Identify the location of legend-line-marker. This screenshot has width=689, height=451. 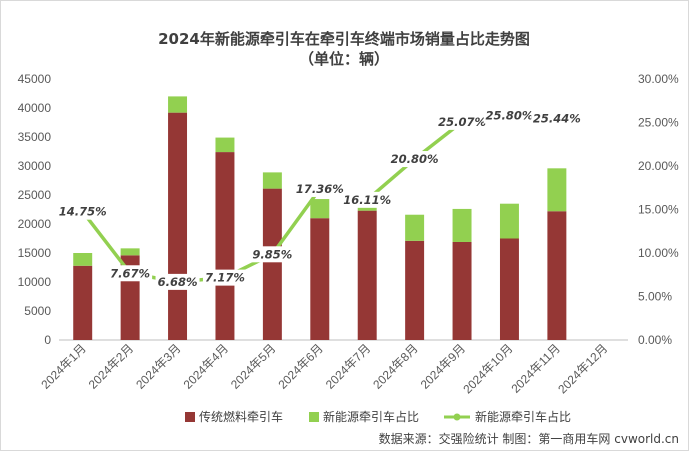
(457, 417).